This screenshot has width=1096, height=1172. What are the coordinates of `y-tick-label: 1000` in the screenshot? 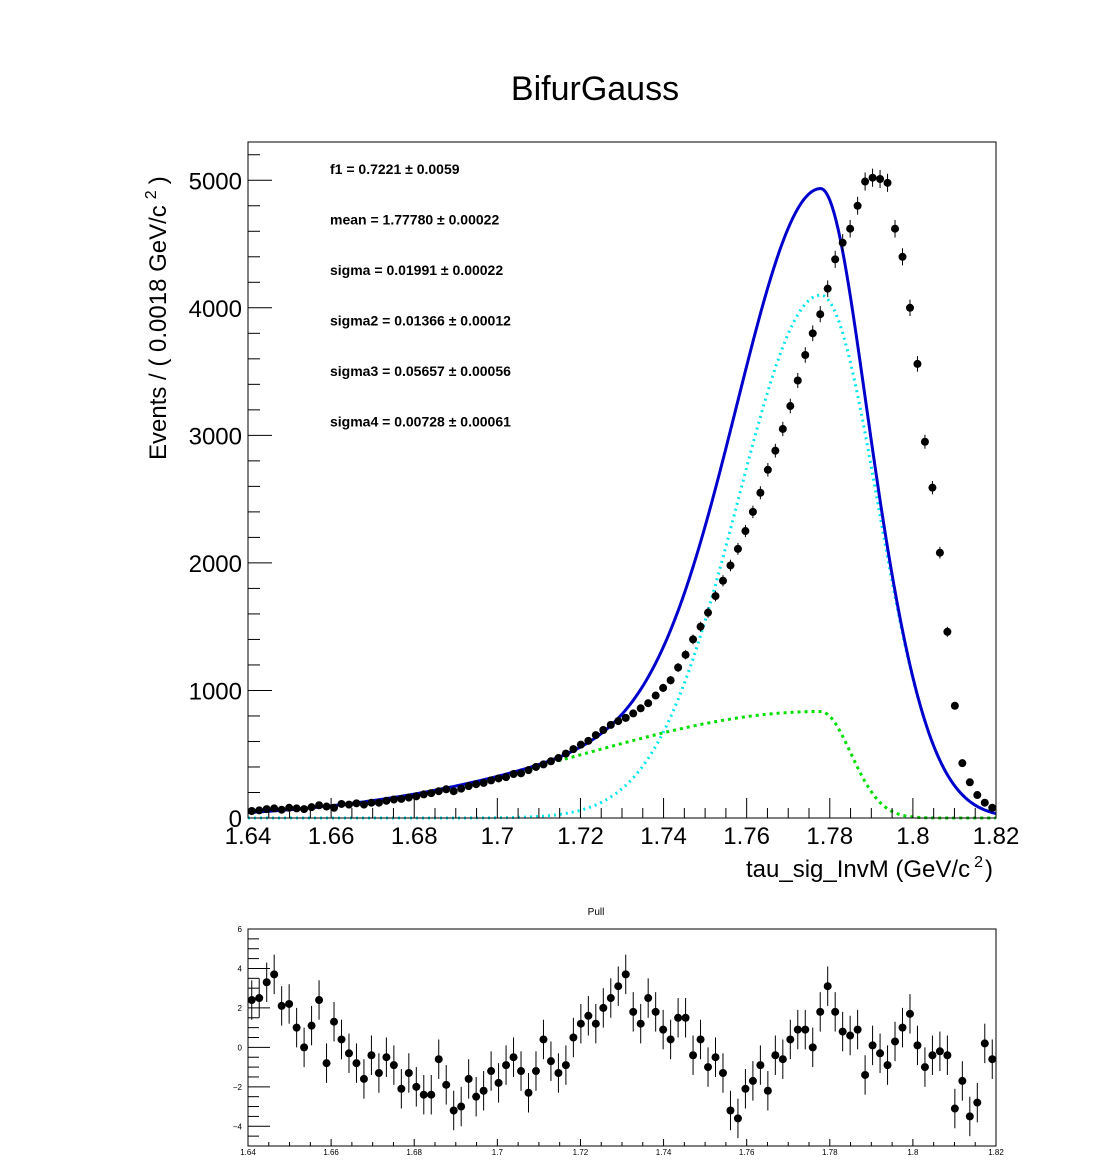 It's located at (215, 691).